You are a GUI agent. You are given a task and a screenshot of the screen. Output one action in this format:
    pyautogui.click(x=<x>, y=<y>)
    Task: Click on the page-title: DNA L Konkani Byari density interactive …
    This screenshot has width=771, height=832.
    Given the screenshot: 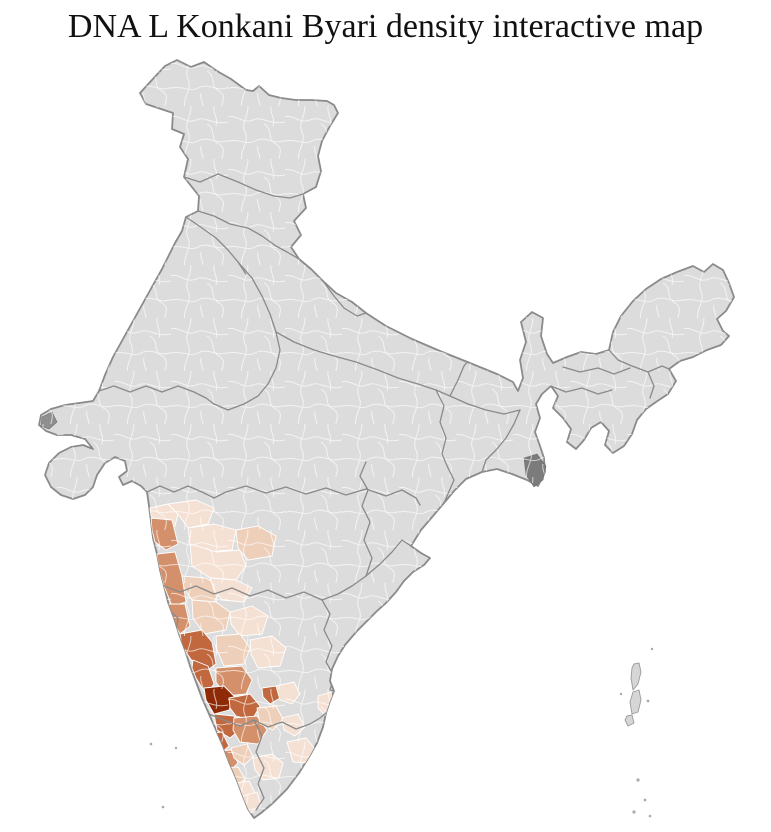 What is the action you would take?
    pyautogui.click(x=385, y=26)
    